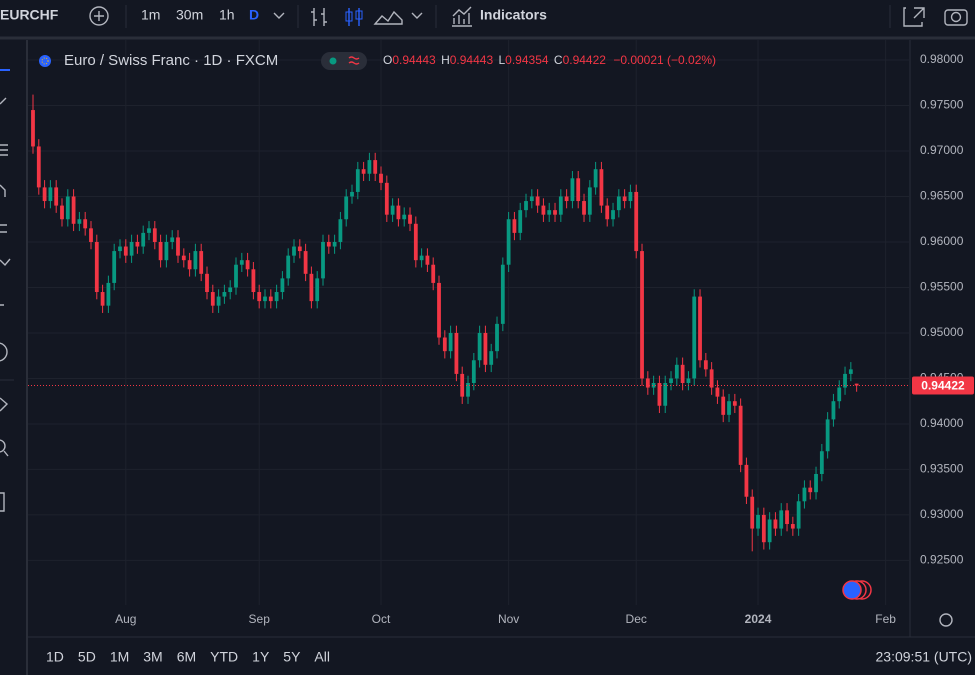  Describe the element at coordinates (942, 423) in the screenshot. I see `y-tick-label: 0.94000` at that location.